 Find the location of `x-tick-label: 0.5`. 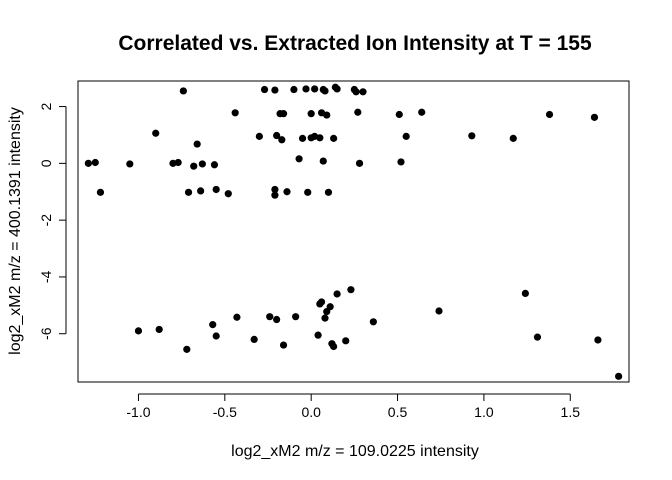

x-tick-label: 0.5 is located at coordinates (398, 412).